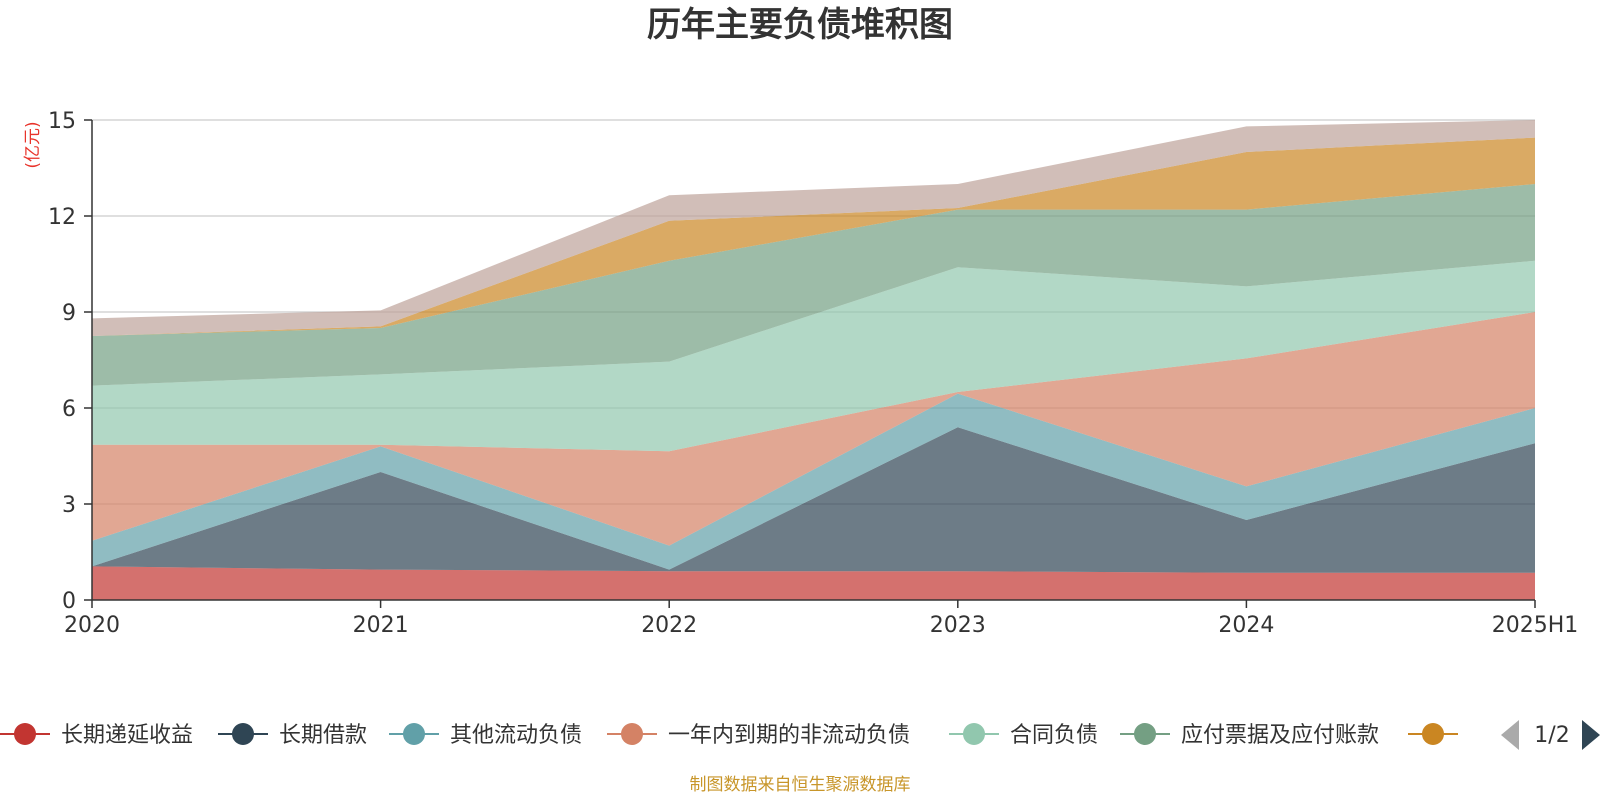 The width and height of the screenshot is (1600, 804). What do you see at coordinates (62, 121) in the screenshot?
I see `y-tick-label: 15` at bounding box center [62, 121].